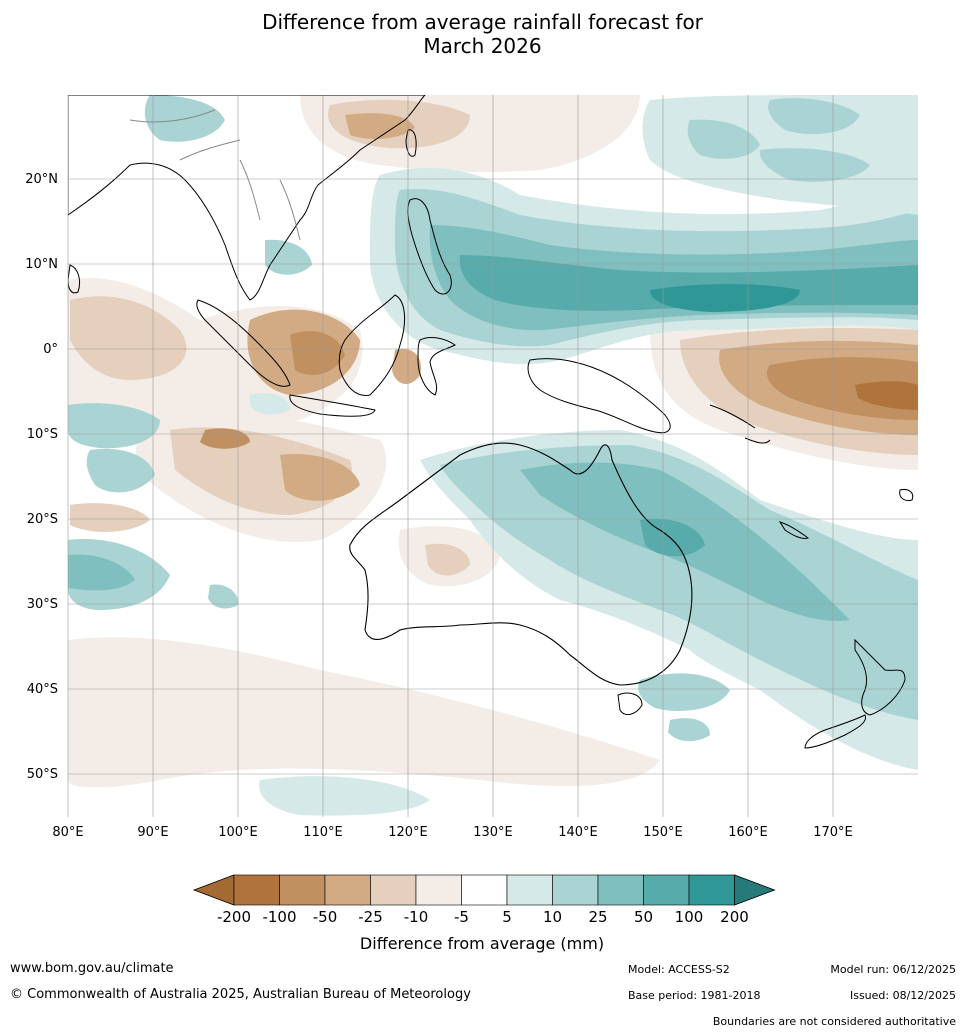 Image resolution: width=965 pixels, height=1035 pixels. I want to click on colorbar-tick-label: -5, so click(461, 917).